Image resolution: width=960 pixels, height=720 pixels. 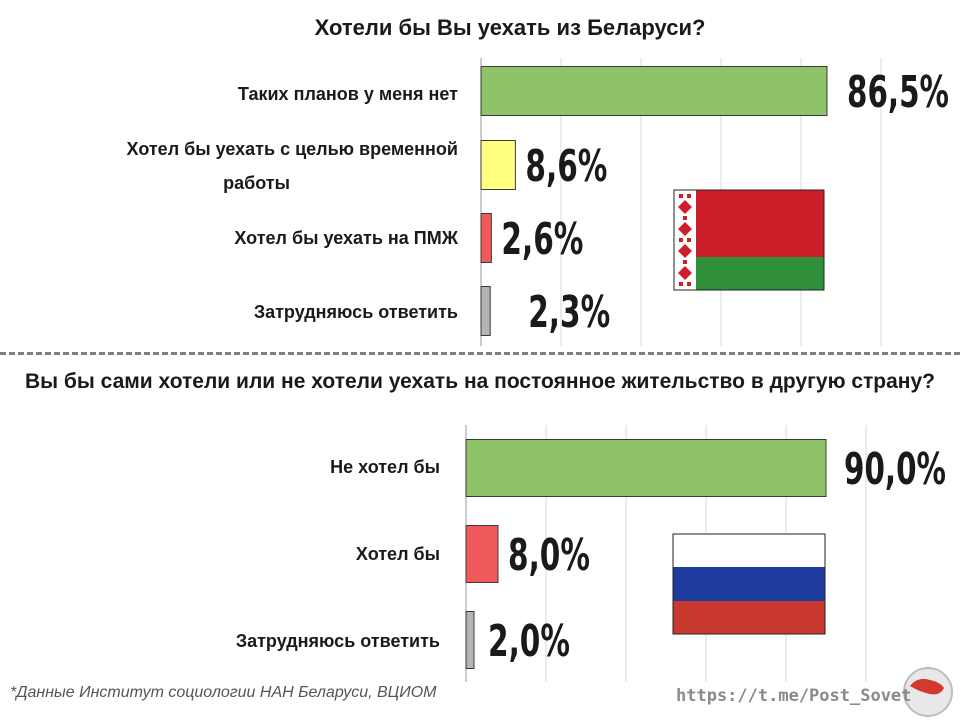 I want to click on russia-flag, so click(x=749, y=584).